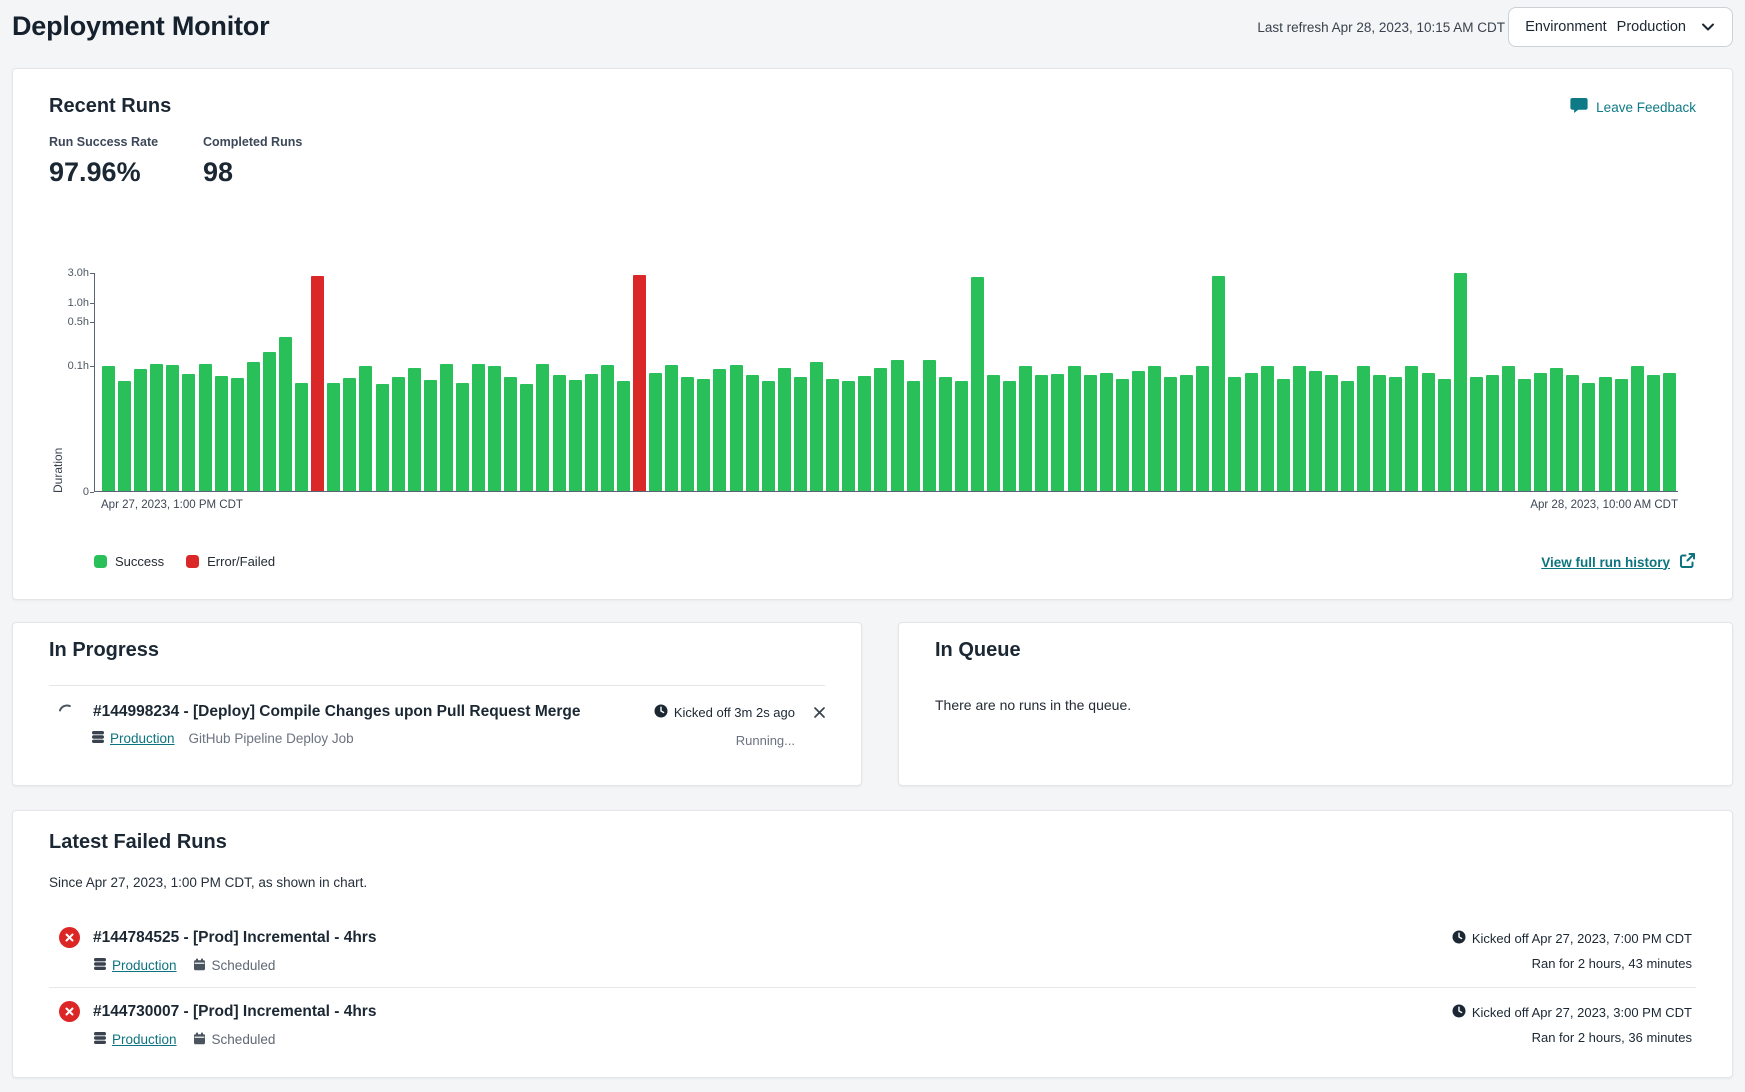 This screenshot has width=1745, height=1092. Describe the element at coordinates (1620, 27) in the screenshot. I see `environment-dropdown: Environment Production` at that location.